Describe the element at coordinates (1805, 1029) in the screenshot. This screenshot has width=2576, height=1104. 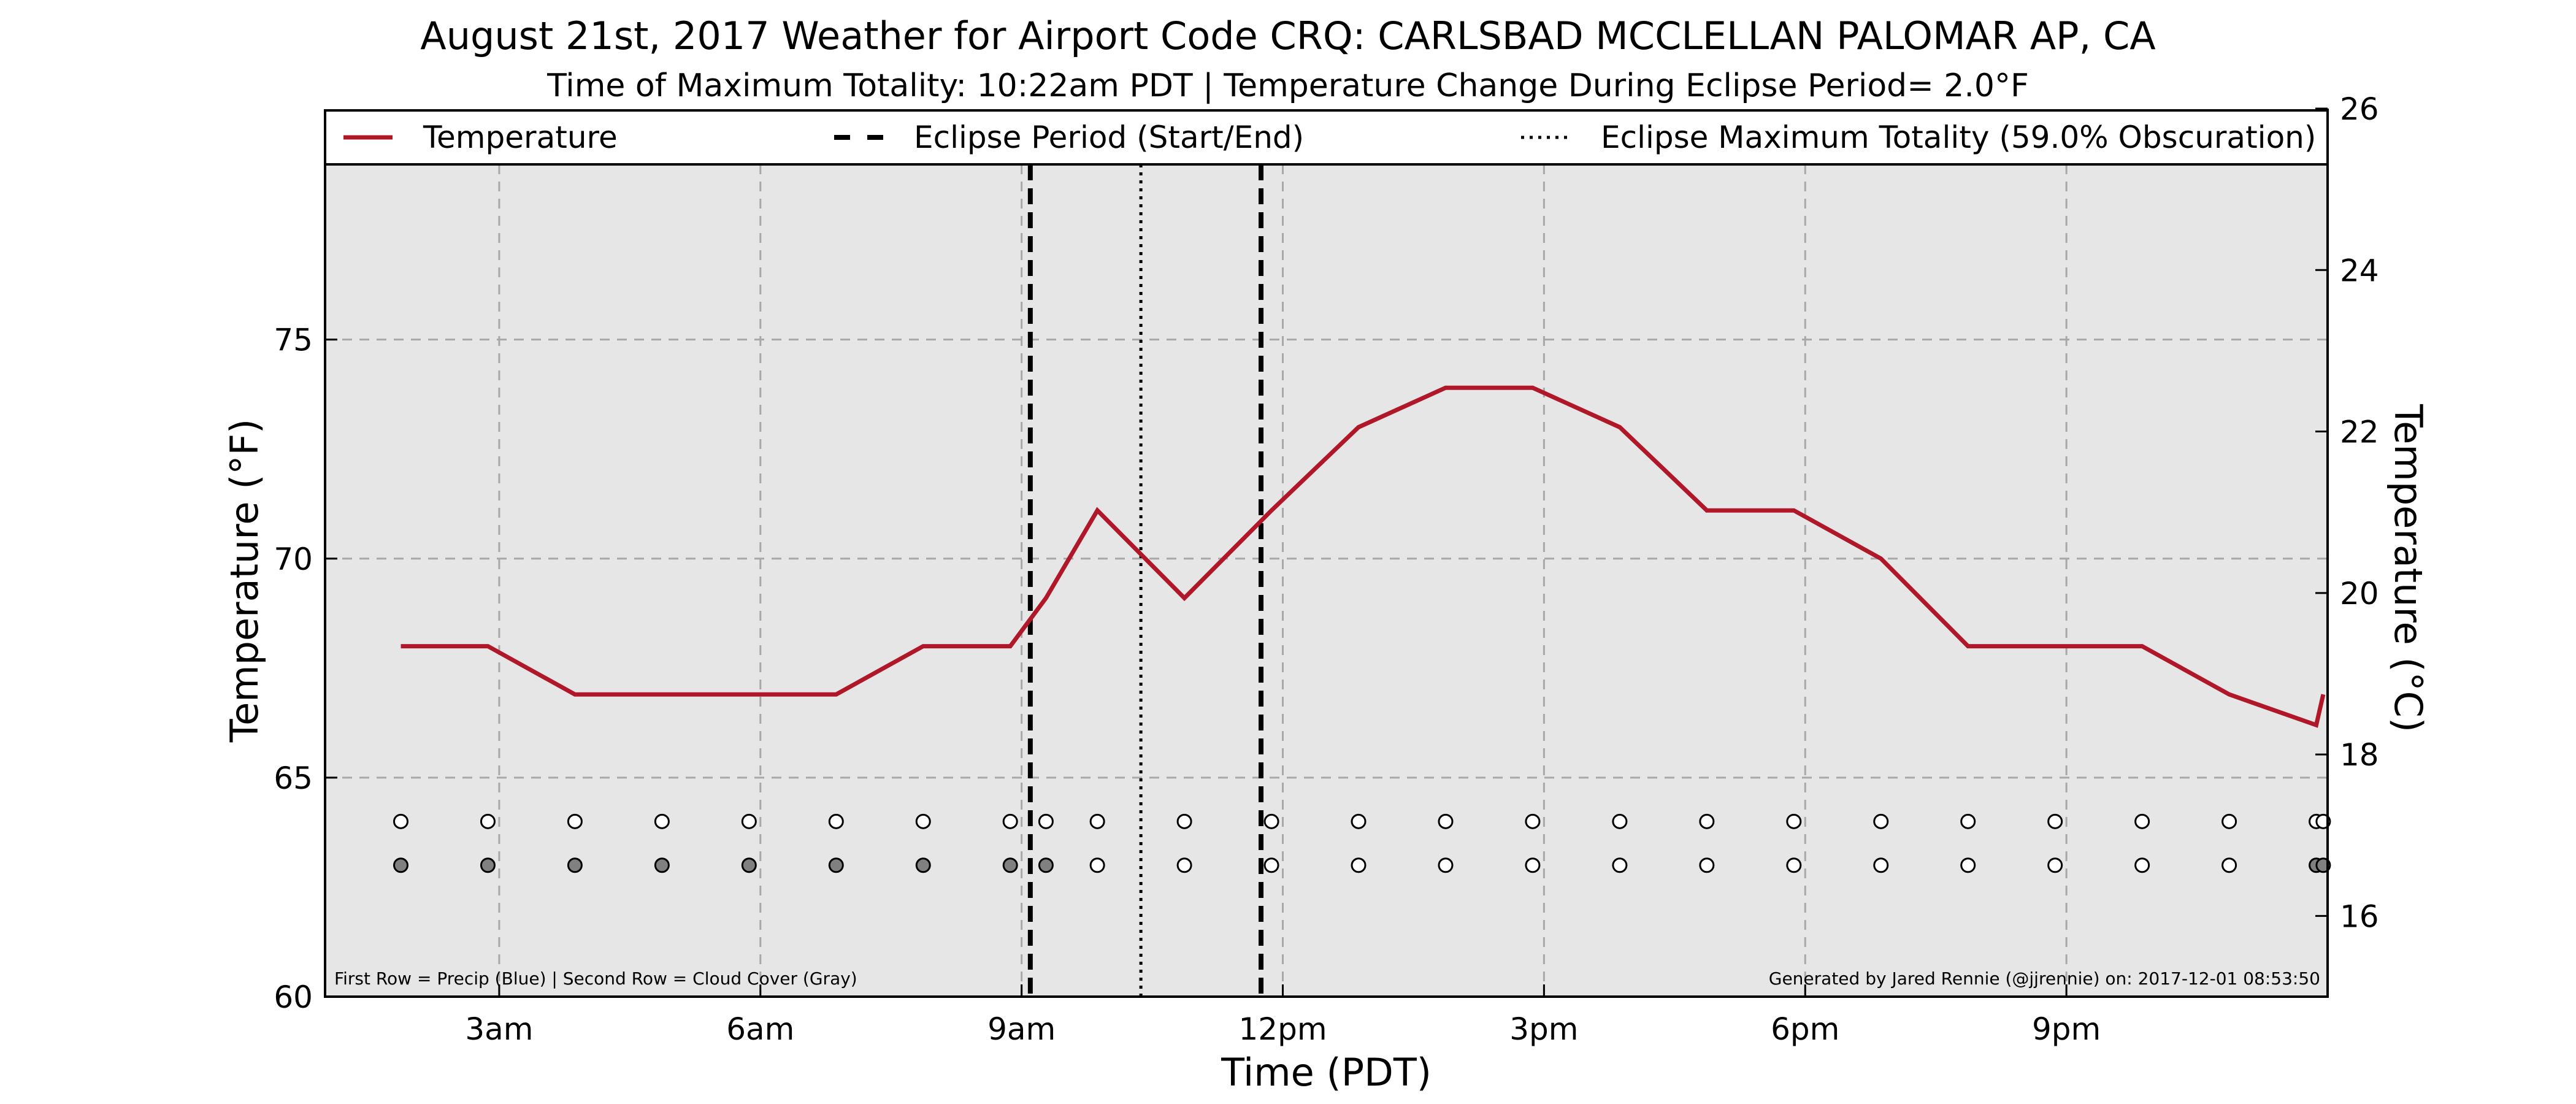
I see `x-tick-label: 6pm` at that location.